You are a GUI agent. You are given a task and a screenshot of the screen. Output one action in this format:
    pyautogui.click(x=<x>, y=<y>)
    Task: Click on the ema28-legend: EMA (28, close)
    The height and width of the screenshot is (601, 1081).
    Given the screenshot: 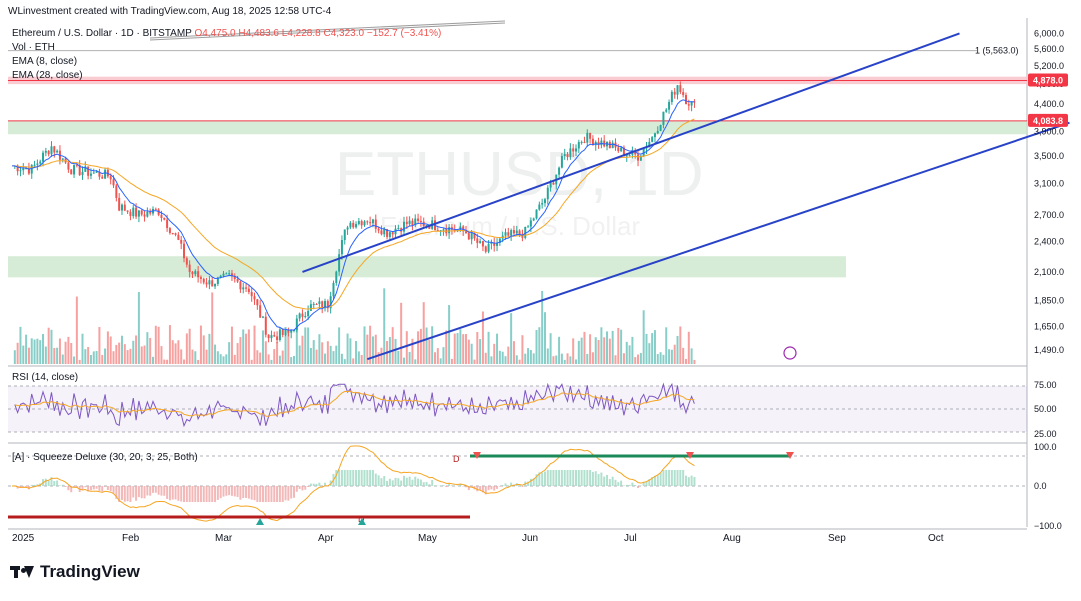 What is the action you would take?
    pyautogui.click(x=47, y=75)
    